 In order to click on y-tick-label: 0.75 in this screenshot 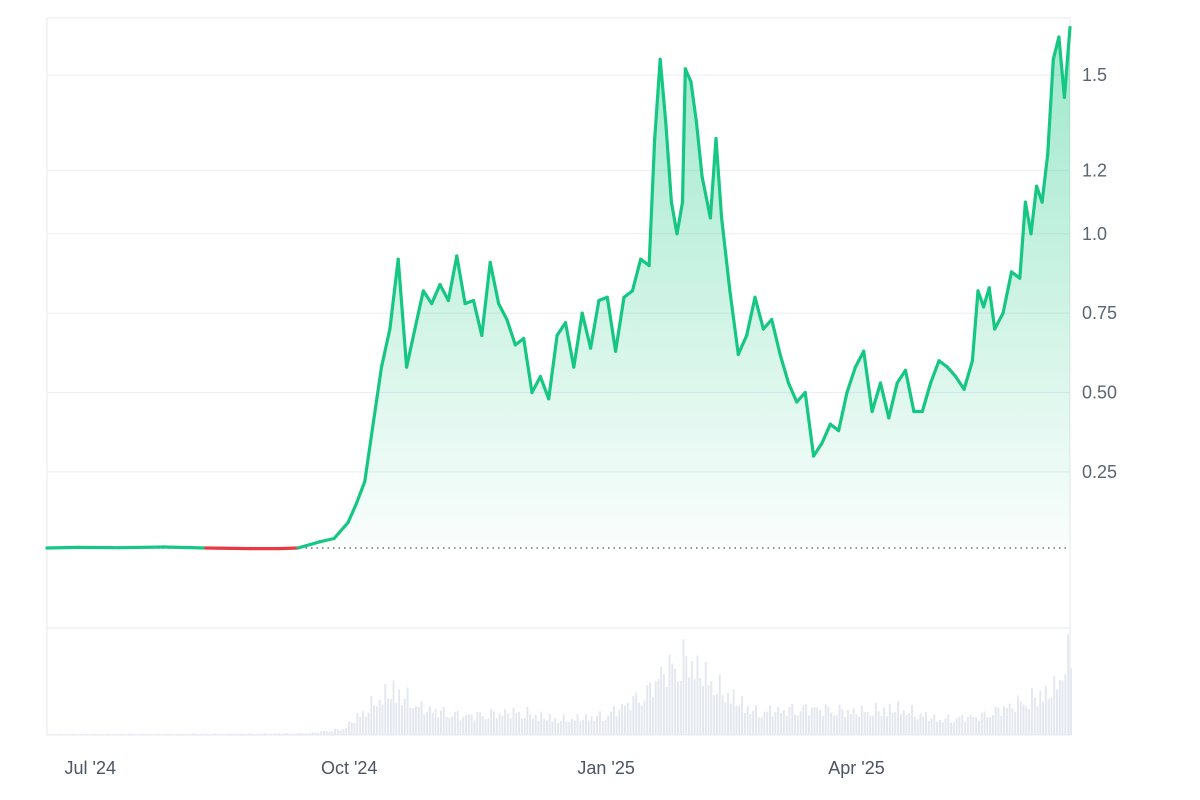, I will do `click(1099, 313)`.